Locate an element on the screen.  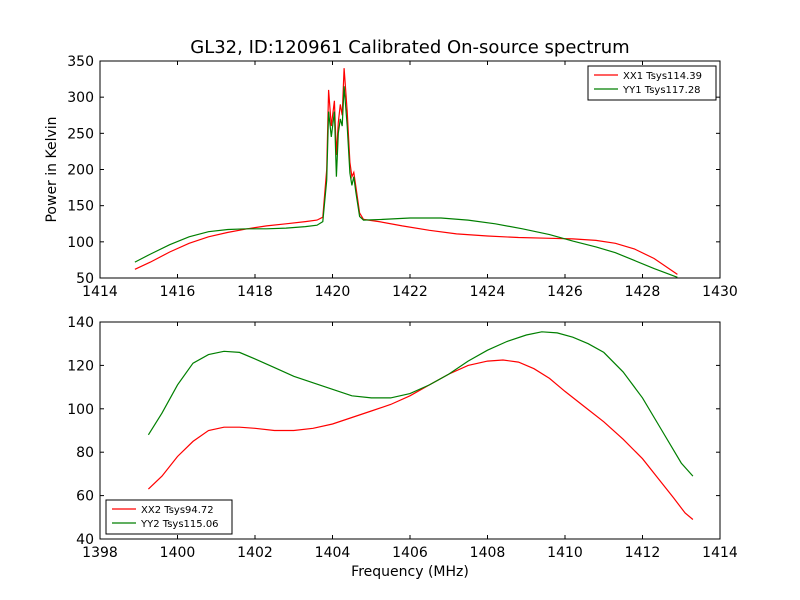
legend-label: YY2 Tsys115.06 is located at coordinates (179, 524).